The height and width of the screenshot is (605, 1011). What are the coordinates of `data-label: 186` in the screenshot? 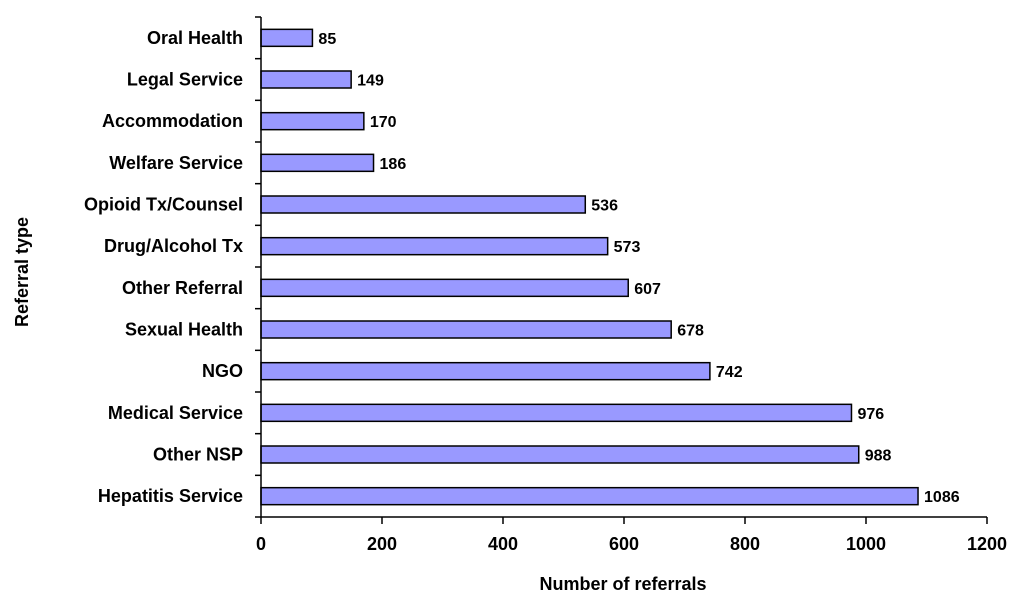 It's located at (393, 164).